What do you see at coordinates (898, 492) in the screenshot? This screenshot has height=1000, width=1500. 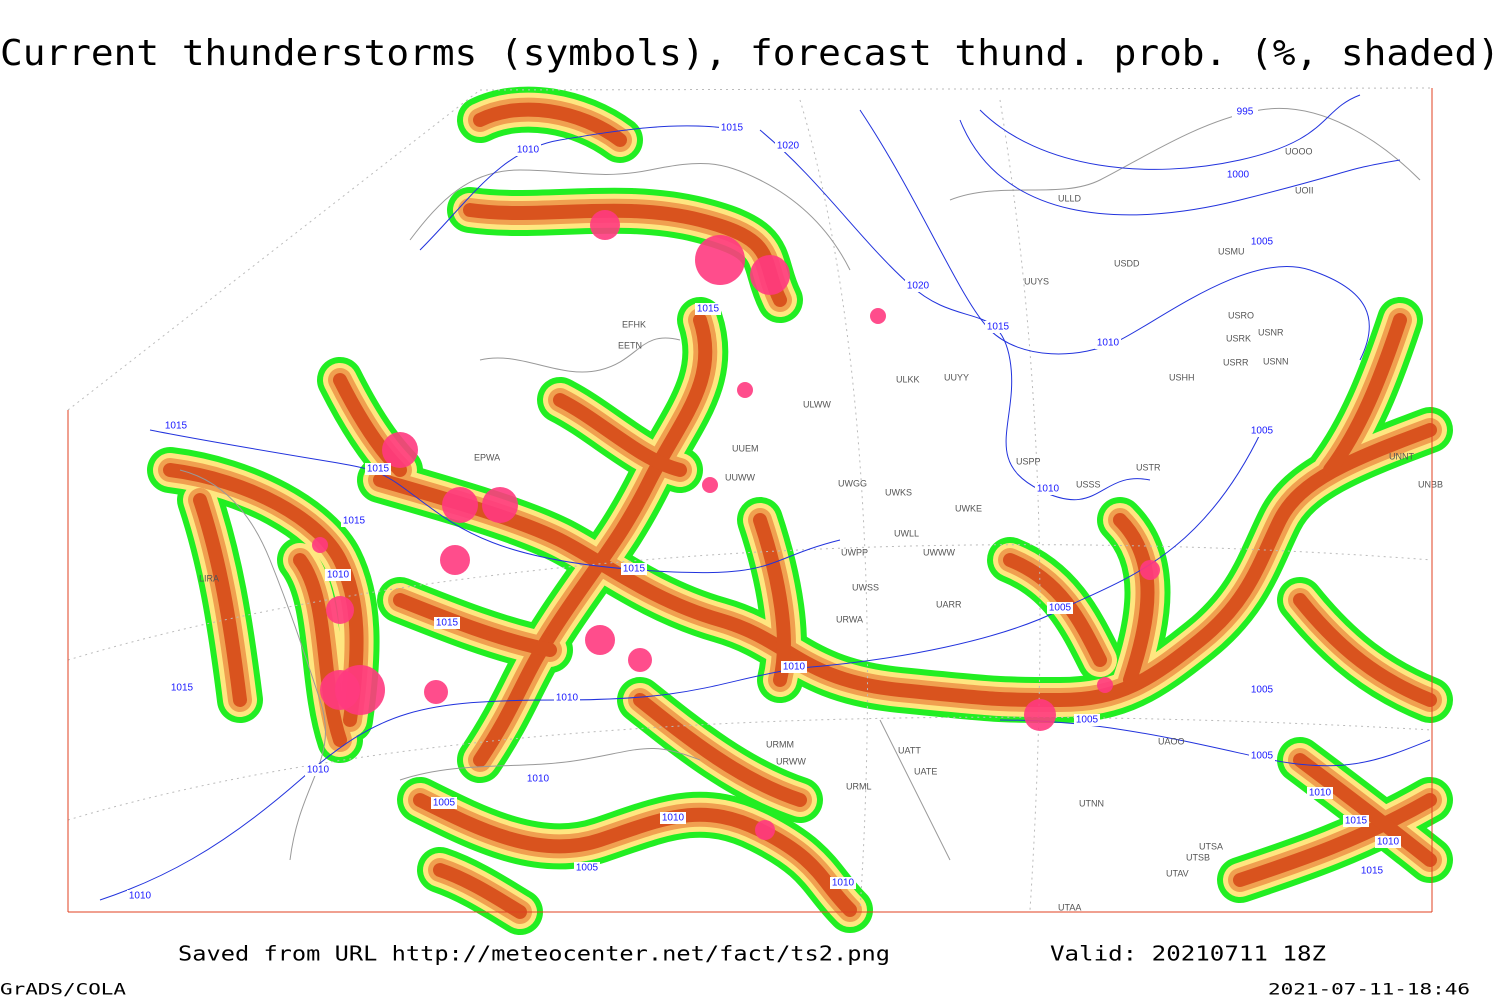 I see `station-label: UWKS` at bounding box center [898, 492].